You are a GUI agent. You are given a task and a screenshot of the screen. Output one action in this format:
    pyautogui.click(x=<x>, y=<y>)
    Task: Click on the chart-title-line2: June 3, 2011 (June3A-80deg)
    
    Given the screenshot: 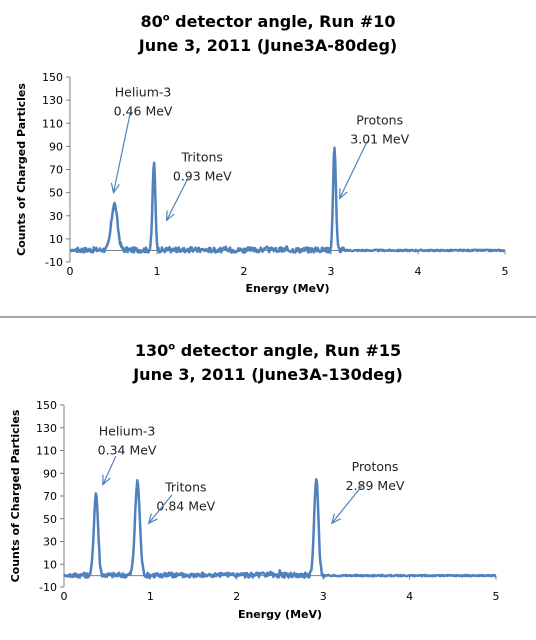 What is the action you would take?
    pyautogui.click(x=268, y=45)
    